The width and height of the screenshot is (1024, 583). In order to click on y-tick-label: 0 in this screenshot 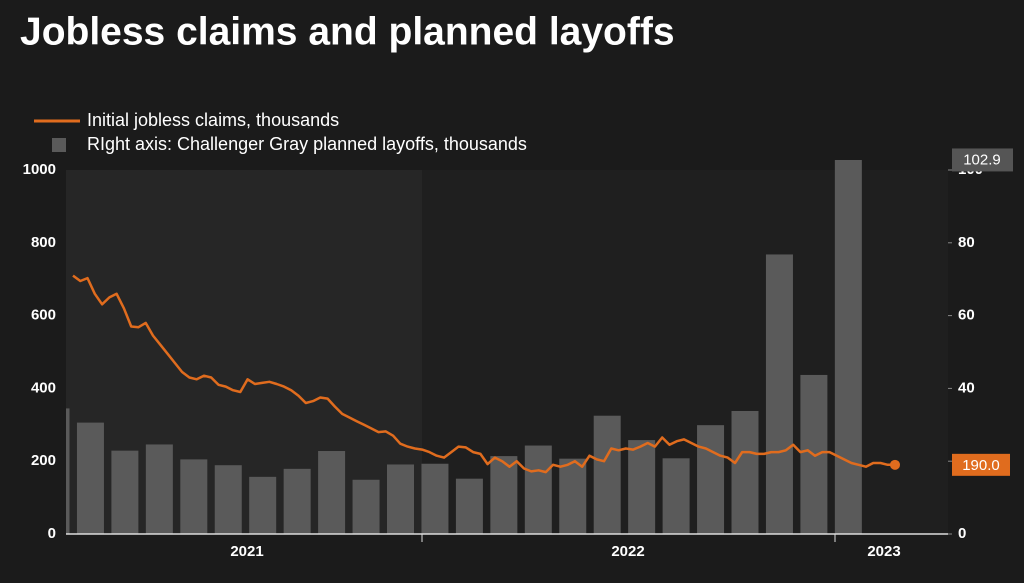, I will do `click(52, 533)`.